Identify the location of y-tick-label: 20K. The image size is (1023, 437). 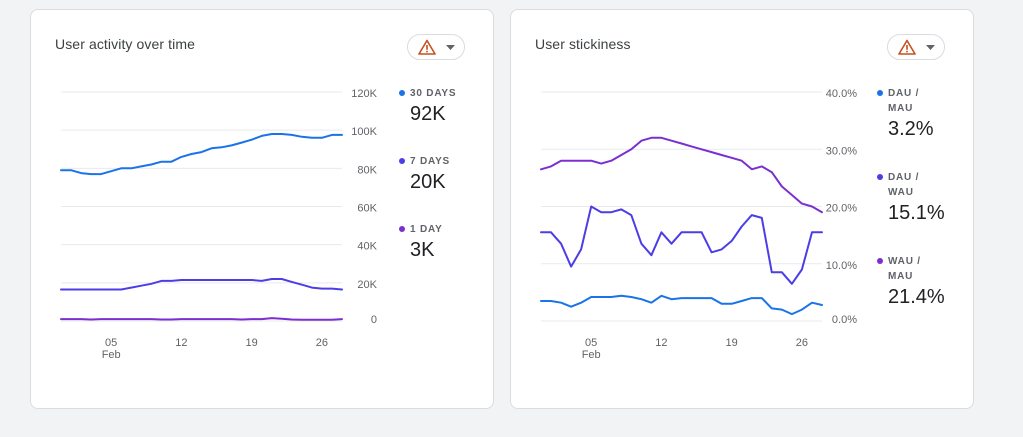
(367, 285).